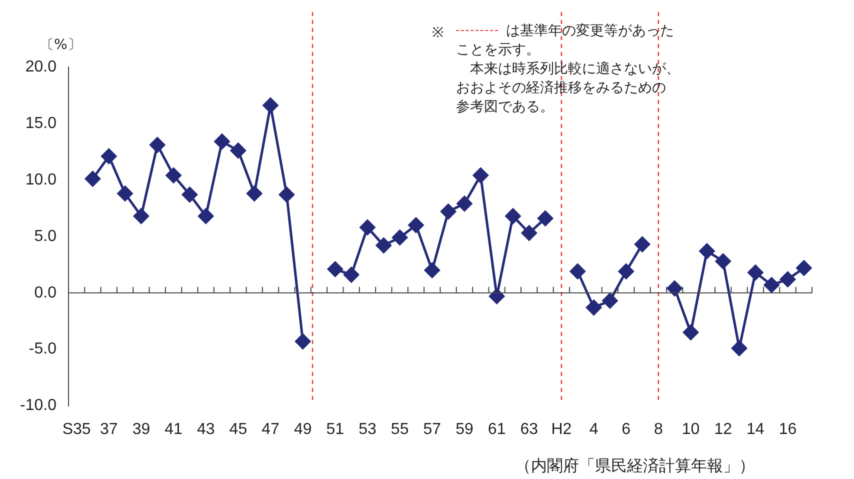  What do you see at coordinates (574, 69) in the screenshot?
I see `annotation: 本来は時系列比較に適さないが、` at bounding box center [574, 69].